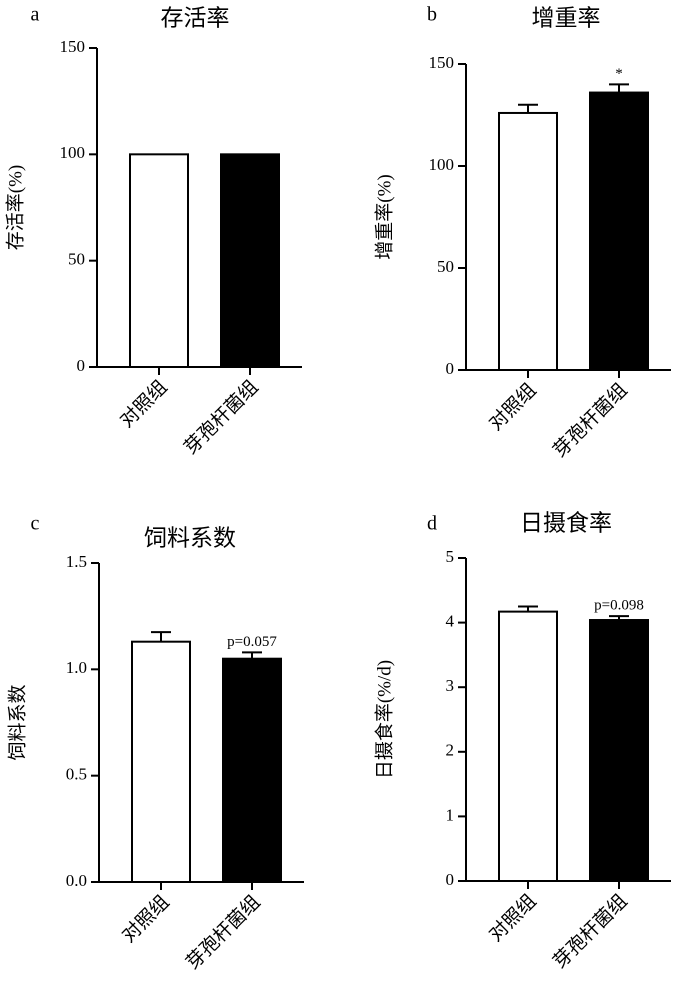 This screenshot has width=693, height=1000. I want to click on y-tick-label: 4, so click(450, 621).